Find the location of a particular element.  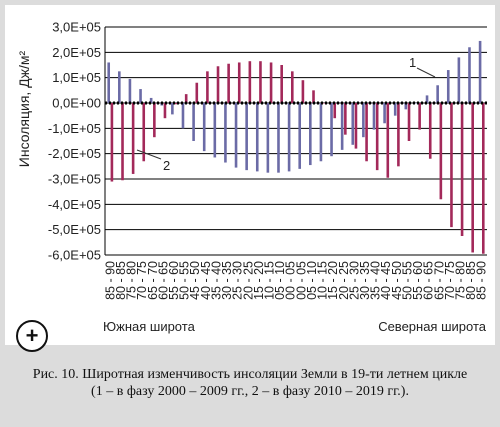

x-tick-label: 50 - 55 is located at coordinates (407, 280).